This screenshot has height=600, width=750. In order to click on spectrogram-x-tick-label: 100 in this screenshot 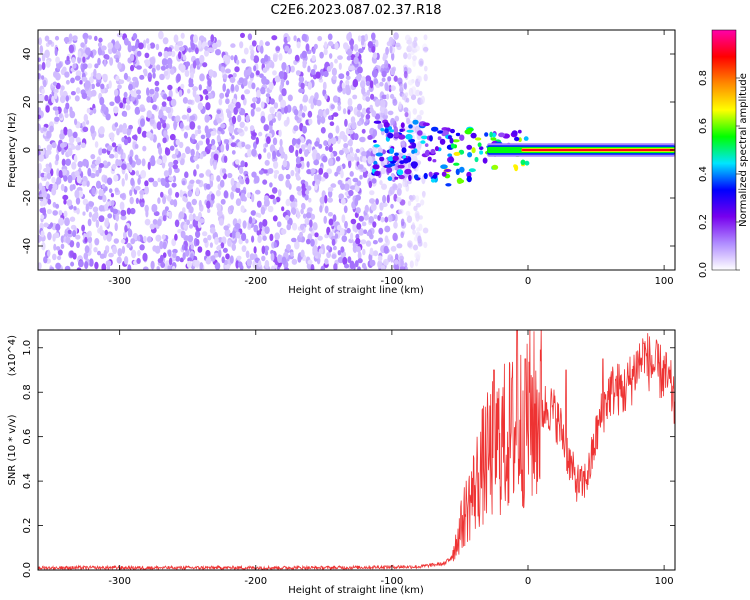, I will do `click(664, 281)`.